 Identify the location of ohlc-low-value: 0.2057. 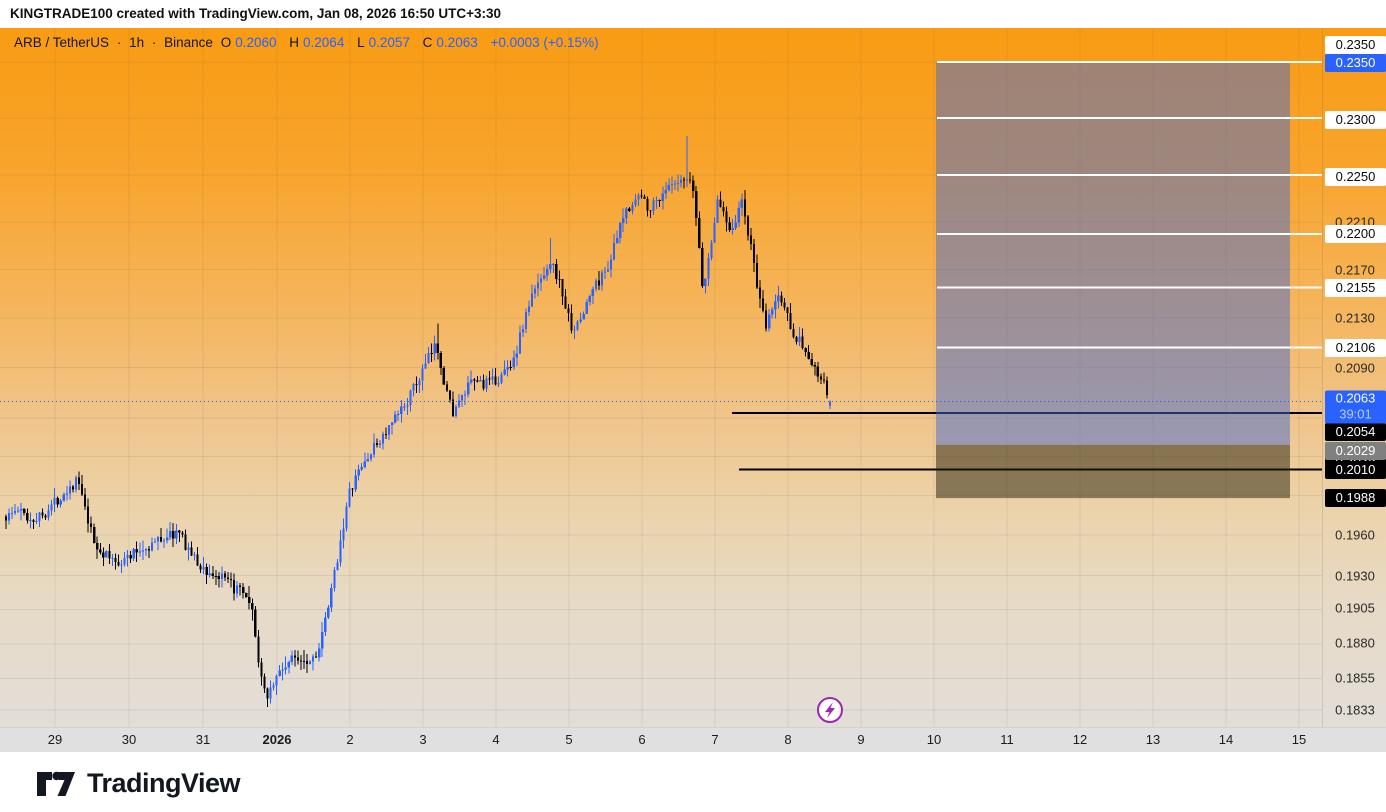
(389, 42).